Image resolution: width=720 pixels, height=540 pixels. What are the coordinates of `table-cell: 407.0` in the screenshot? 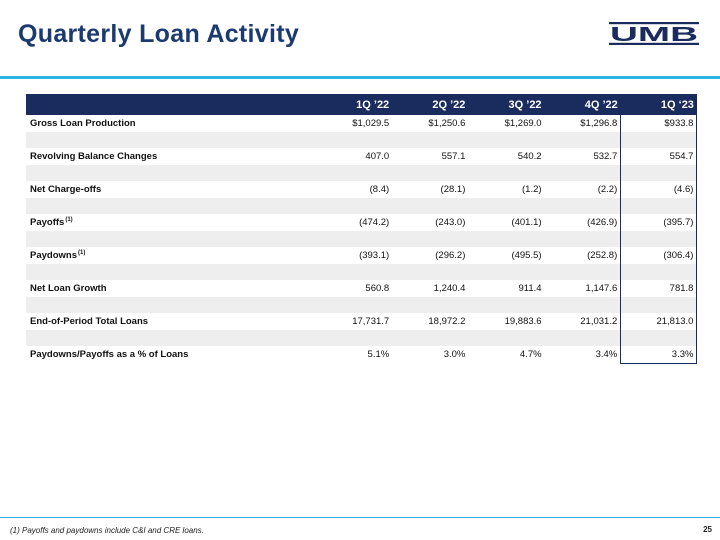 It's located at (354, 156).